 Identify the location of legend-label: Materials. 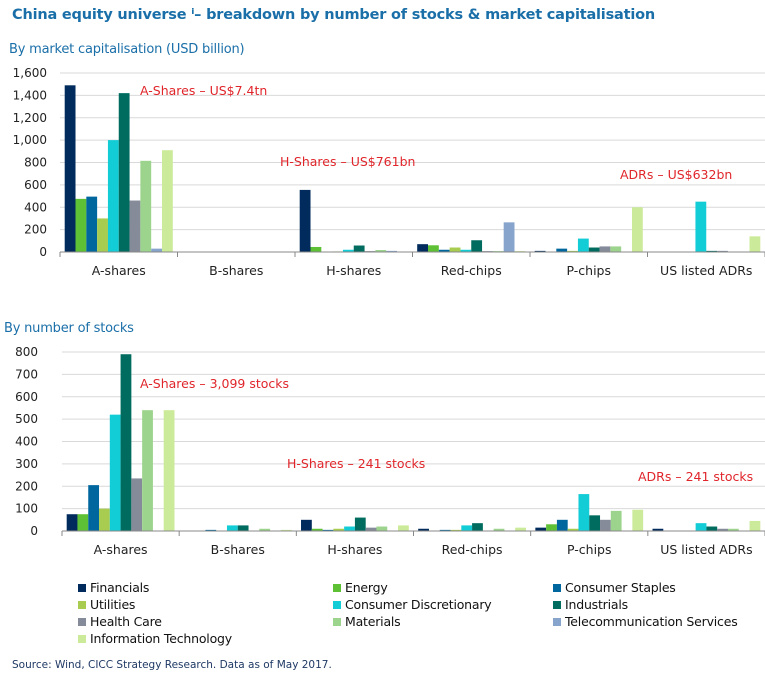
(373, 621).